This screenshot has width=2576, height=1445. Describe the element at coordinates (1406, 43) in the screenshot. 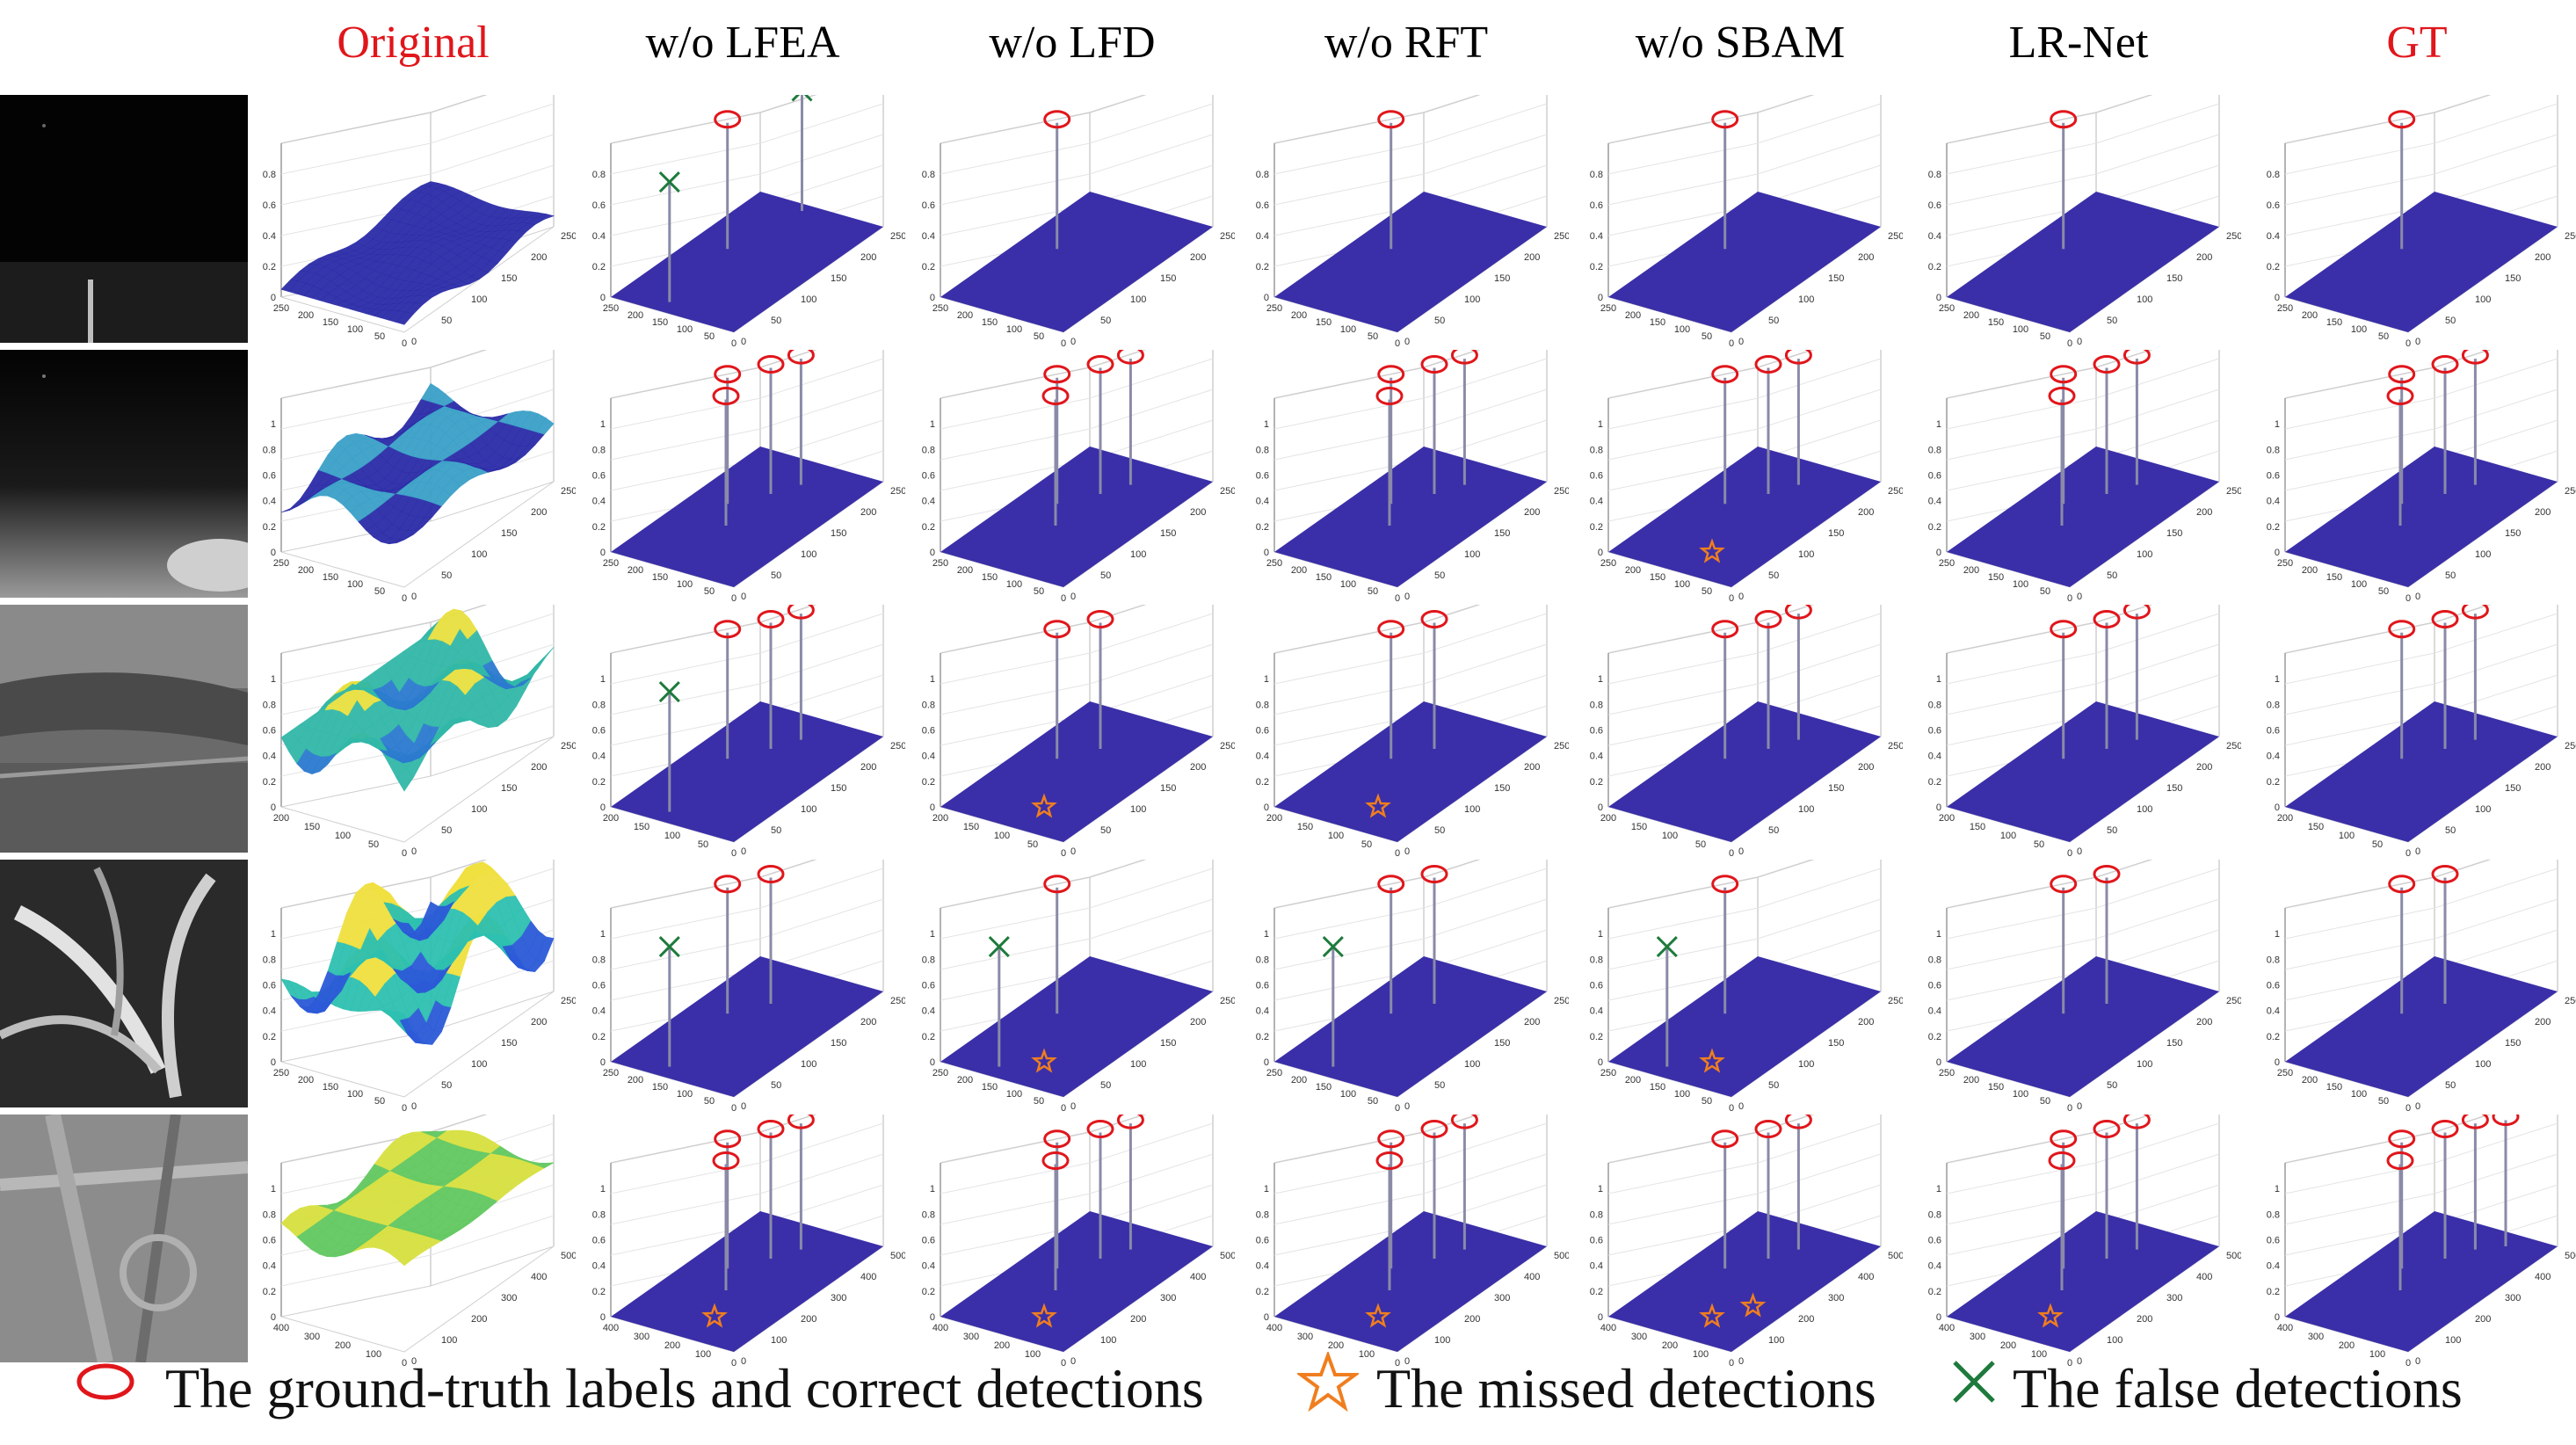

I see `column-header-3: w/o RFT` at that location.